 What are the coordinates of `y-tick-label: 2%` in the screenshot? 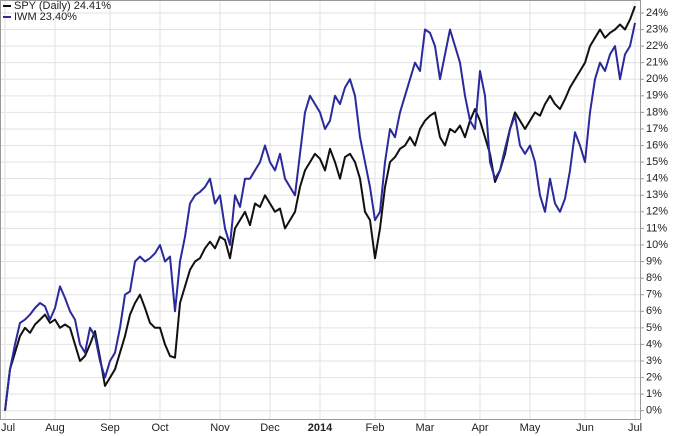 It's located at (654, 377).